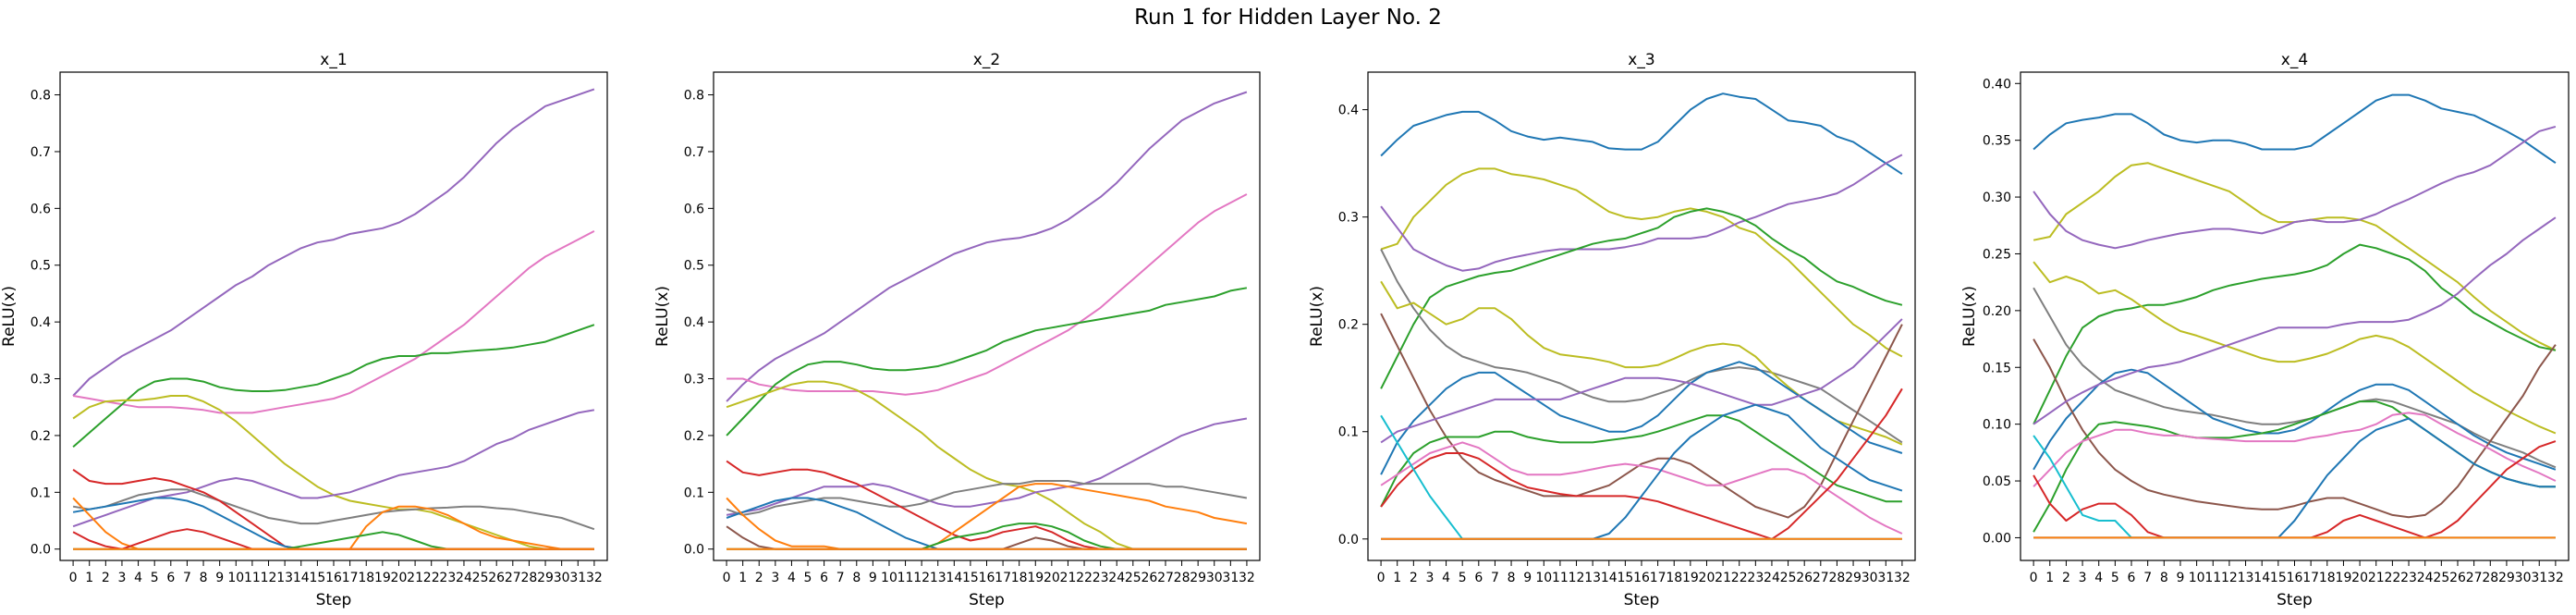 The width and height of the screenshot is (2576, 615). I want to click on x-tick-label: 21, so click(1068, 578).